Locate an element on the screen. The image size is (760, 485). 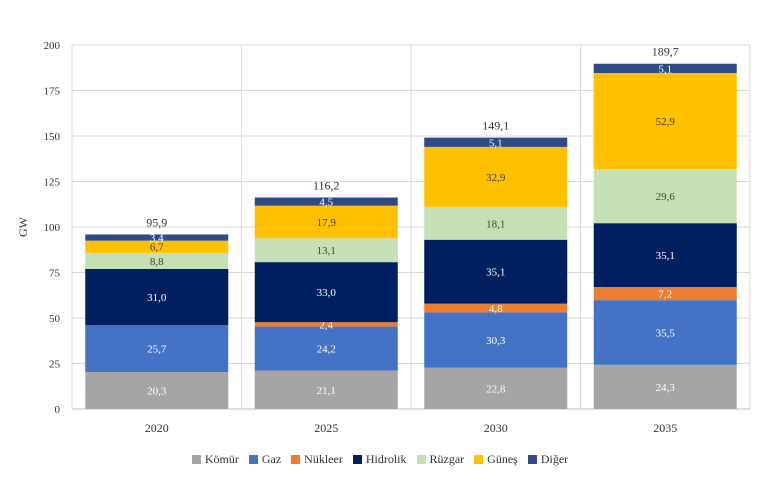
total-label: 189,7 is located at coordinates (665, 52).